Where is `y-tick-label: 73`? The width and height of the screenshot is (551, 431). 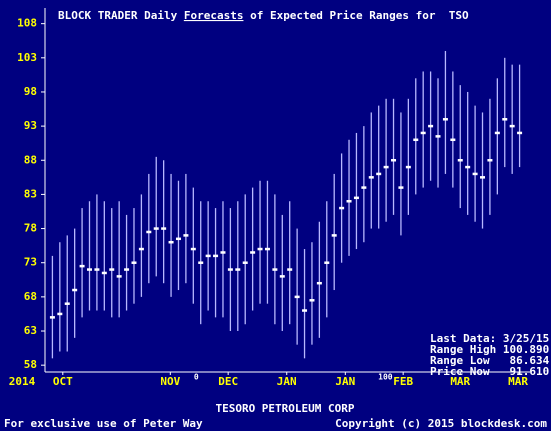
y-tick-label: 73 is located at coordinates (30, 262).